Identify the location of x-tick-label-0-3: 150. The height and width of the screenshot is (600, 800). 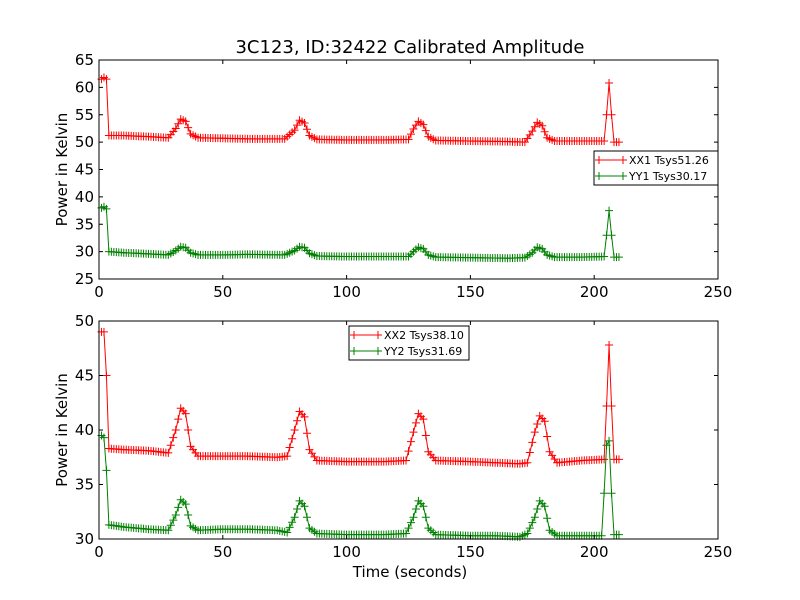
(470, 292).